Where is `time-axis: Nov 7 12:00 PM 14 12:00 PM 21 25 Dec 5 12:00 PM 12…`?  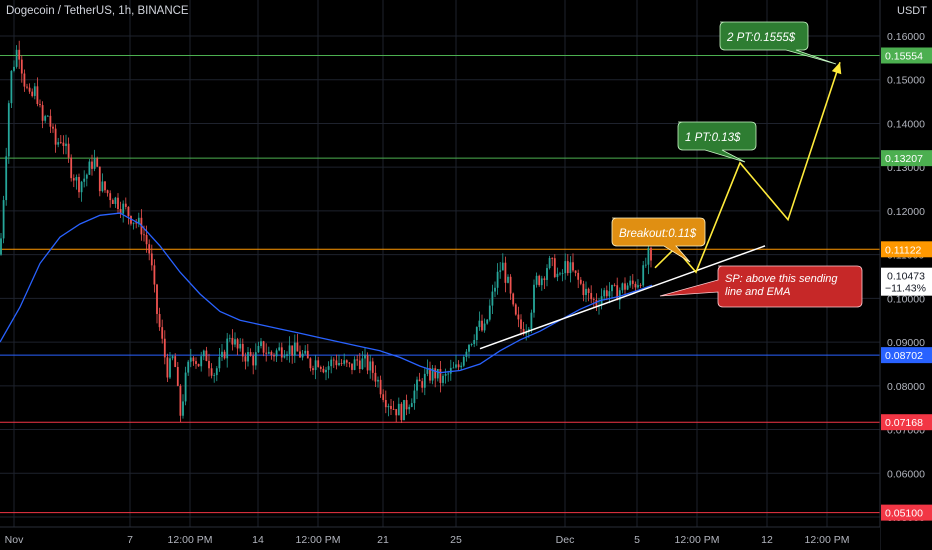 time-axis: Nov 7 12:00 PM 14 12:00 PM 21 25 Dec 5 12:00 PM 12… is located at coordinates (440, 538).